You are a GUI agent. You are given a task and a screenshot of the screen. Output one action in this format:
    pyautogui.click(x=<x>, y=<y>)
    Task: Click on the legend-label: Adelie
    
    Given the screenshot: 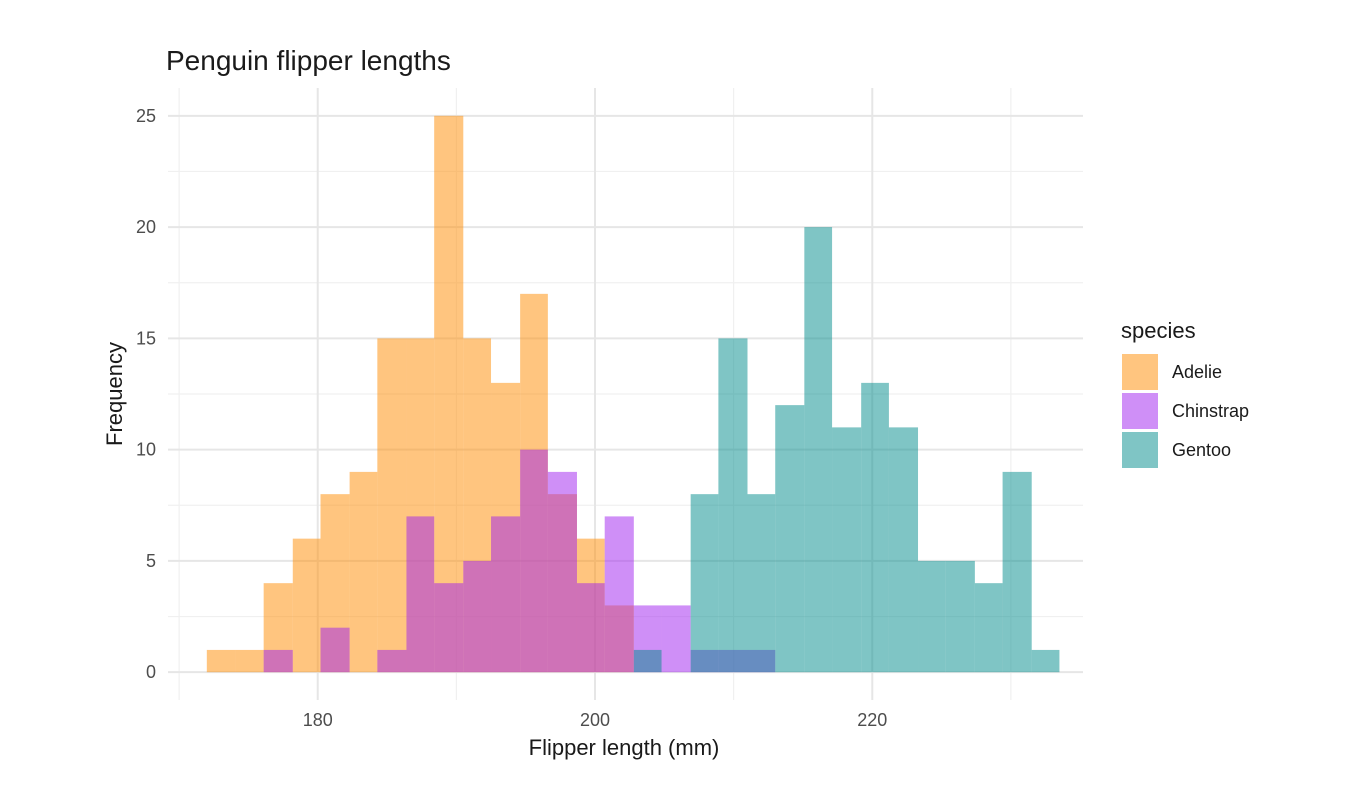 What is the action you would take?
    pyautogui.click(x=1197, y=372)
    